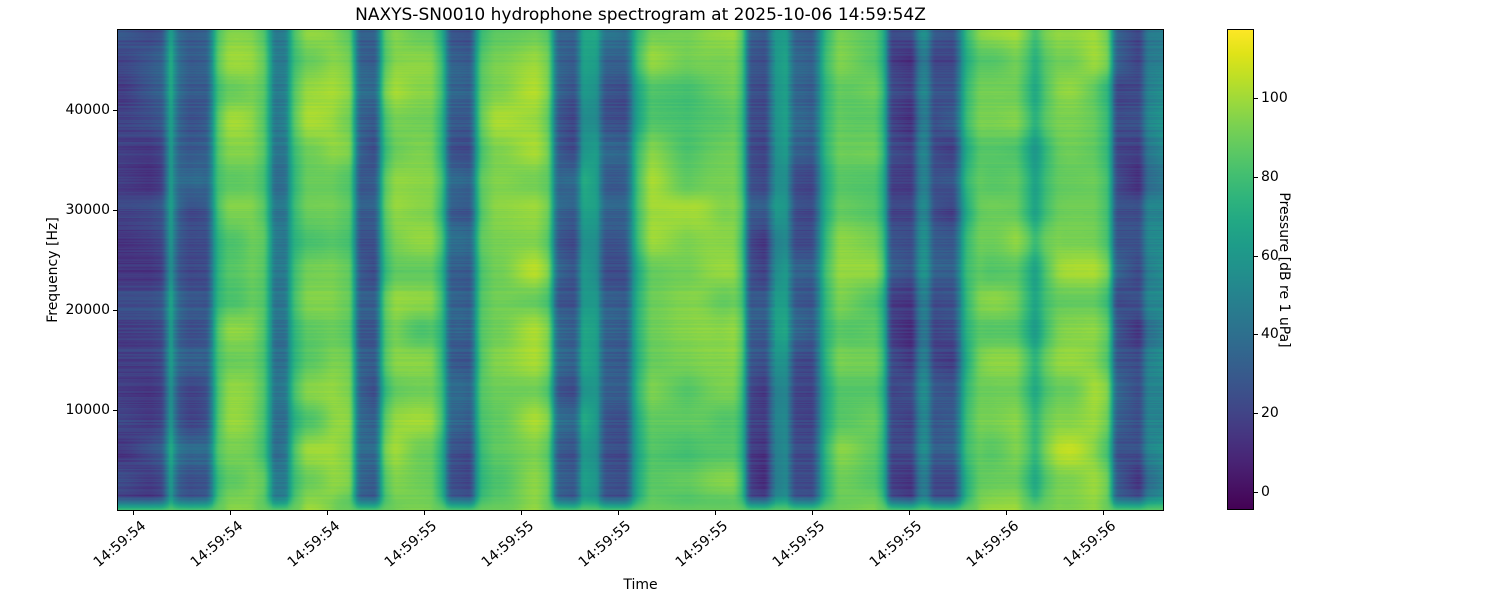  I want to click on colorbar, so click(1240, 269).